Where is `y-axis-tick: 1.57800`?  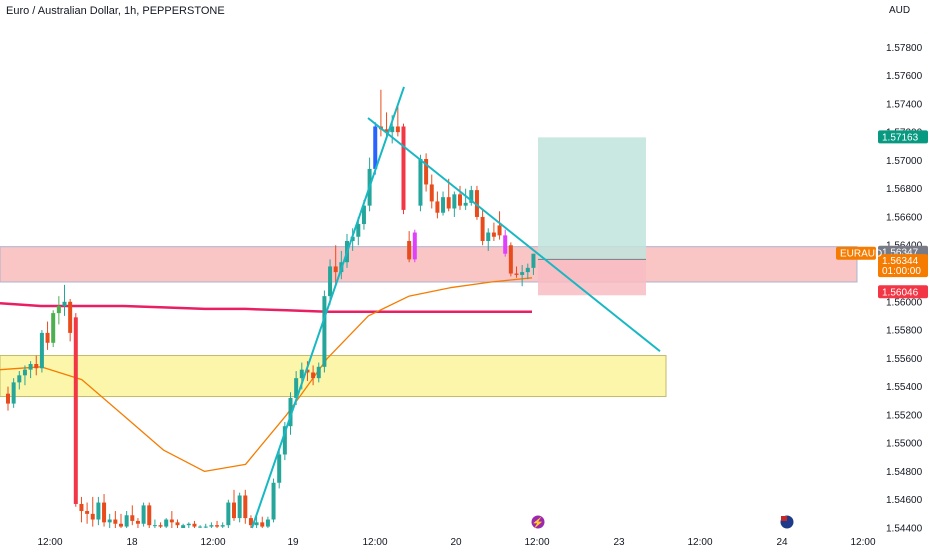 y-axis-tick: 1.57800 is located at coordinates (904, 48).